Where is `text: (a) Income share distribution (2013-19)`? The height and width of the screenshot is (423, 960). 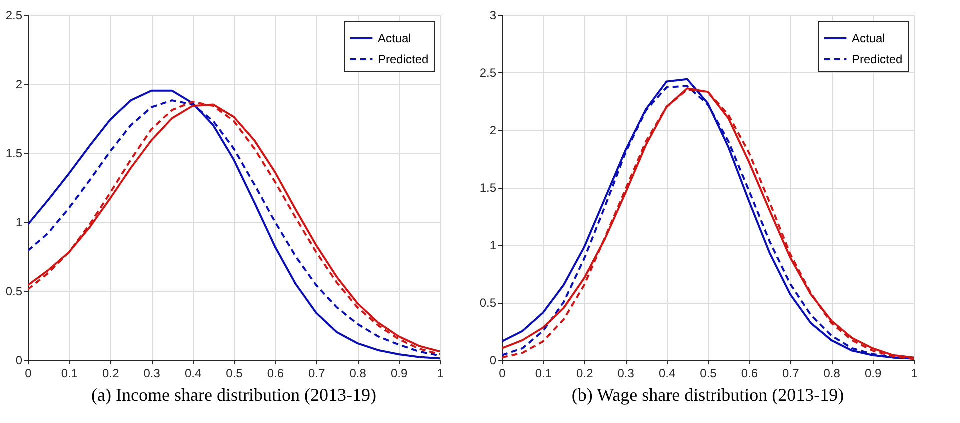
text: (a) Income share distribution (2013-19) is located at coordinates (234, 395).